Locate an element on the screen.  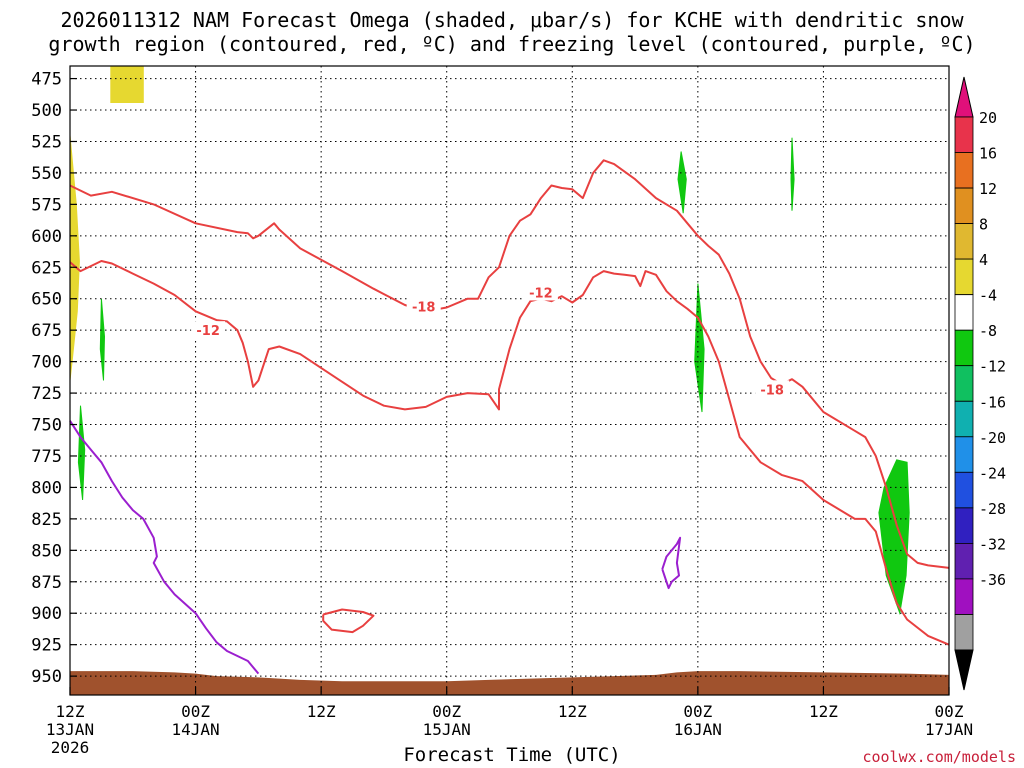
colorbar-label: -4 is located at coordinates (988, 296).